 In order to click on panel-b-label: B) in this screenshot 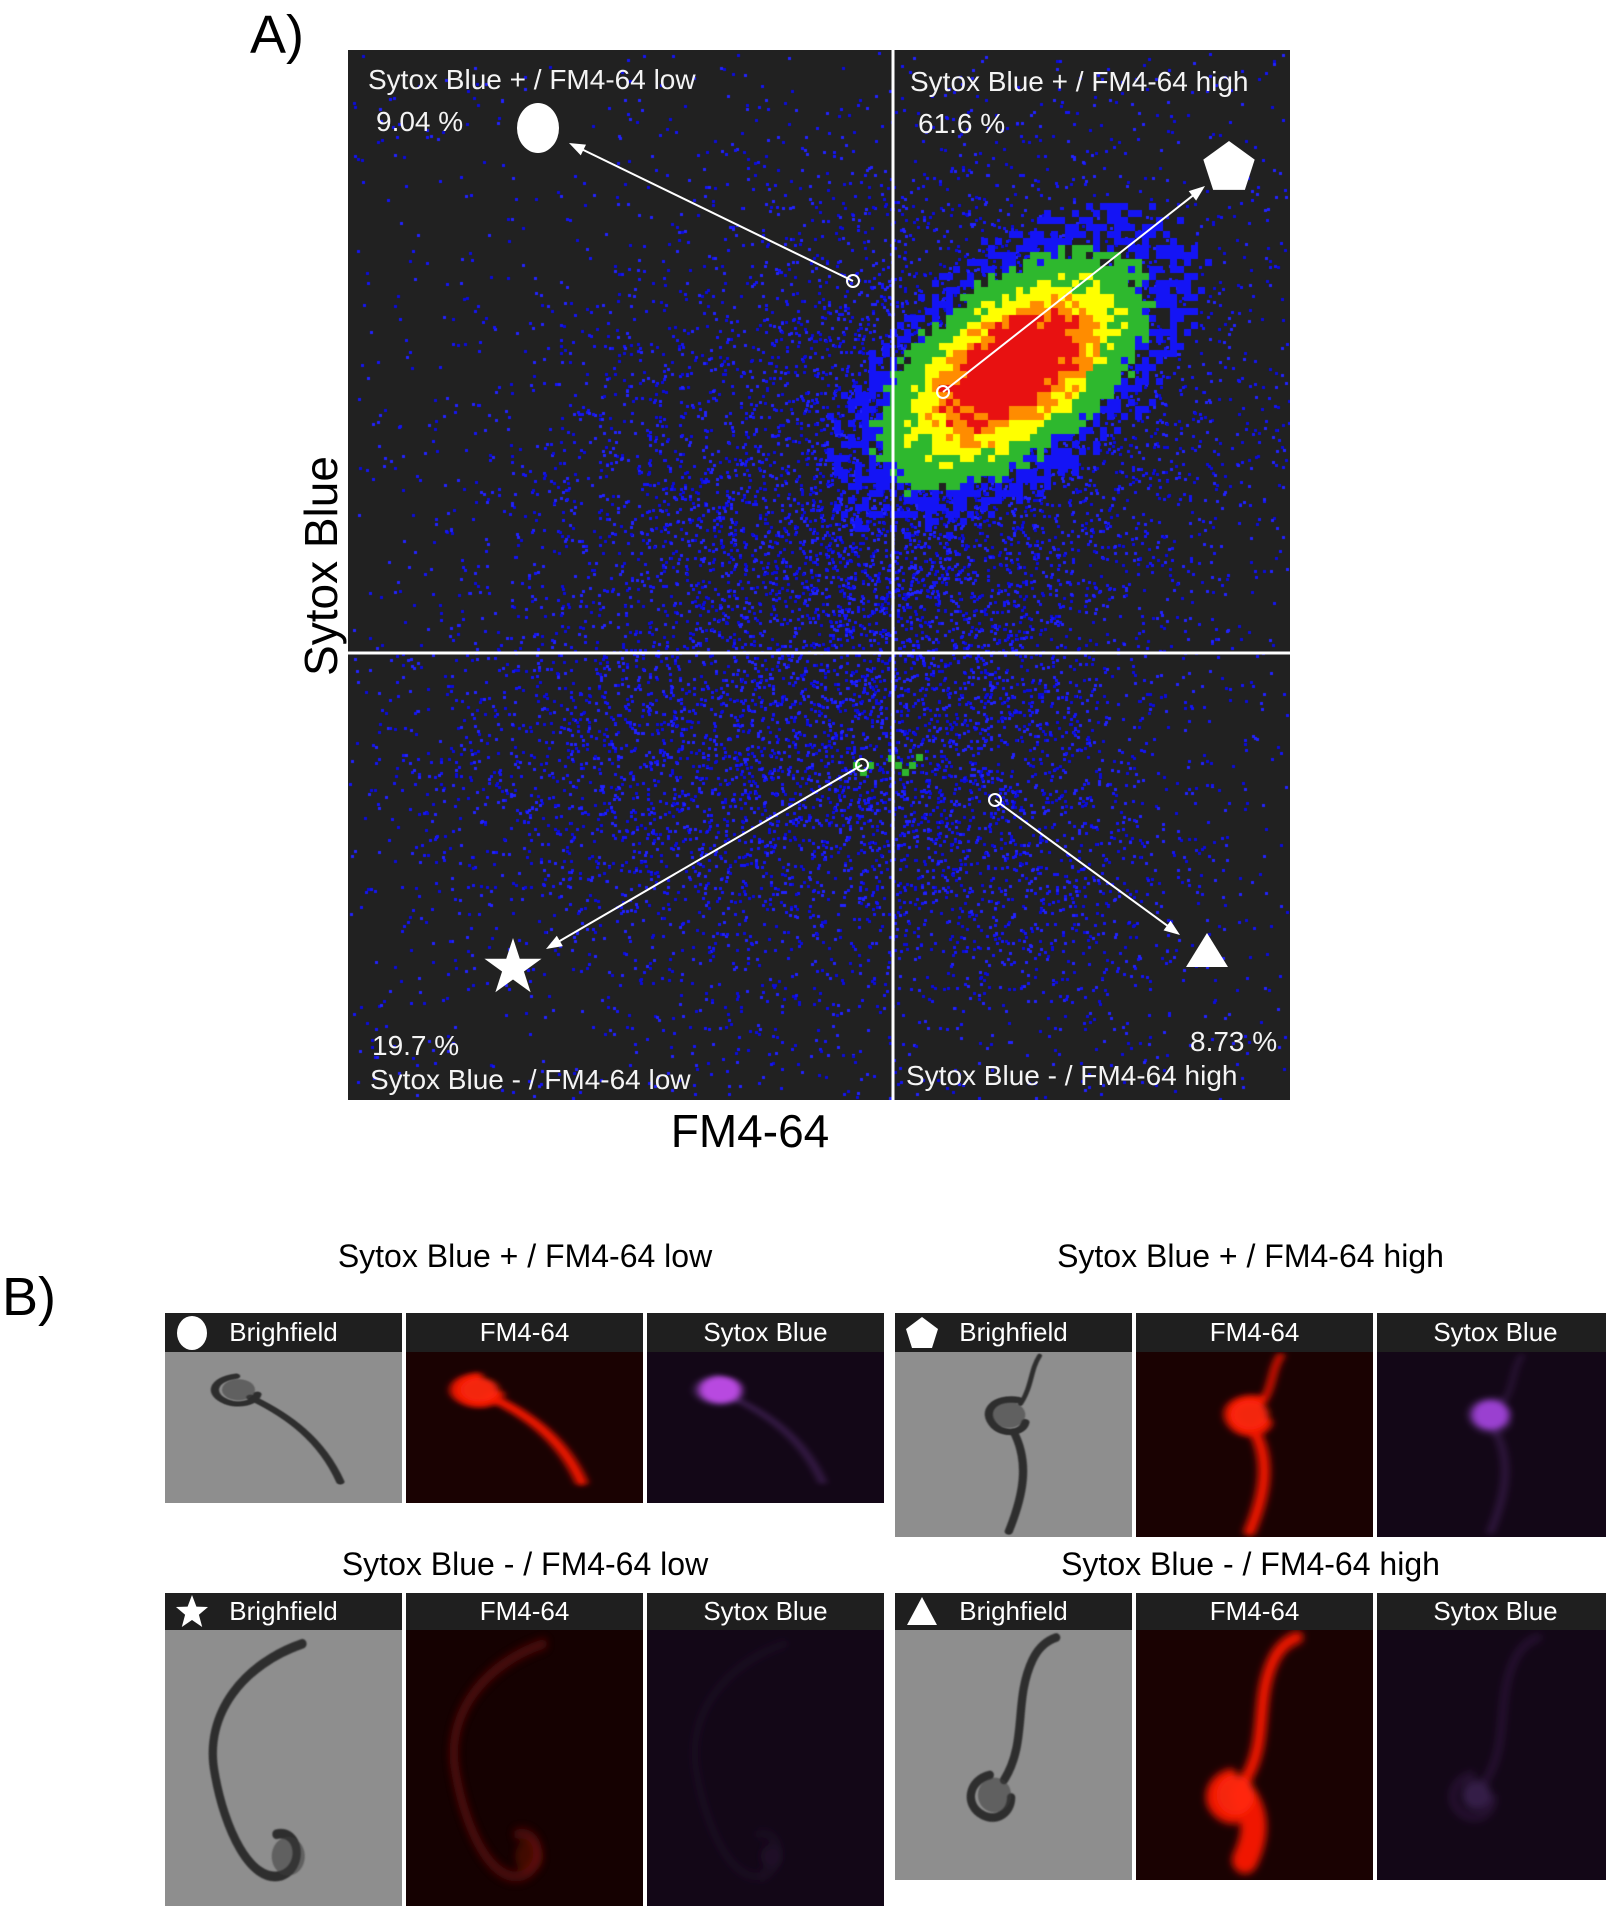, I will do `click(29, 1297)`.